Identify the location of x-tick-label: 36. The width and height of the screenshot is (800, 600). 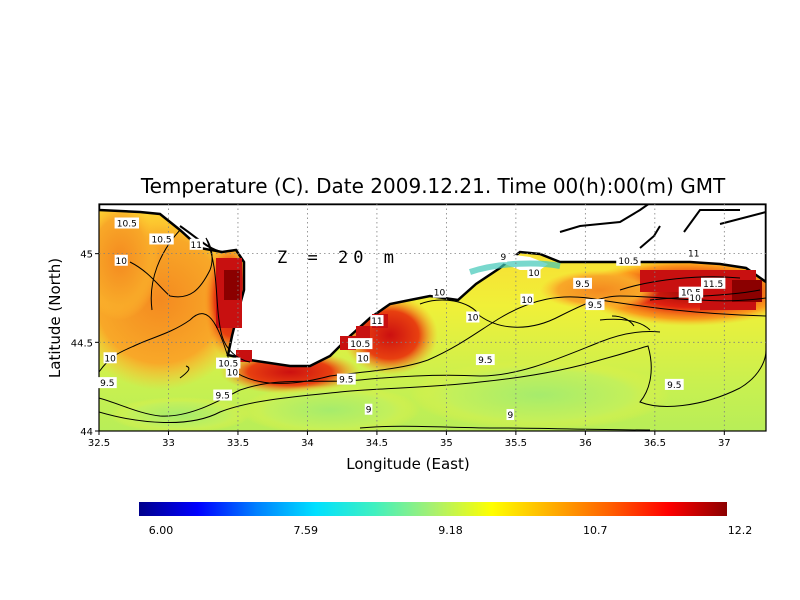
(585, 443).